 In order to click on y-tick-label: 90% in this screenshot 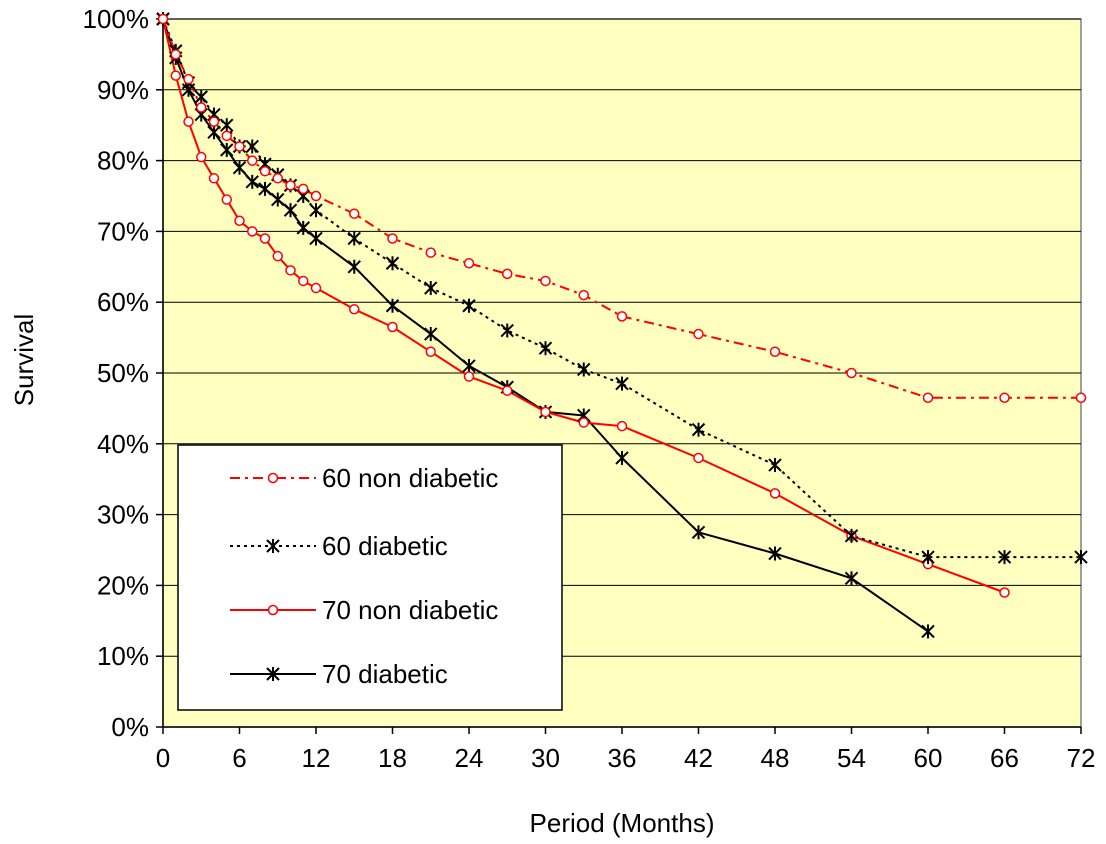, I will do `click(123, 90)`.